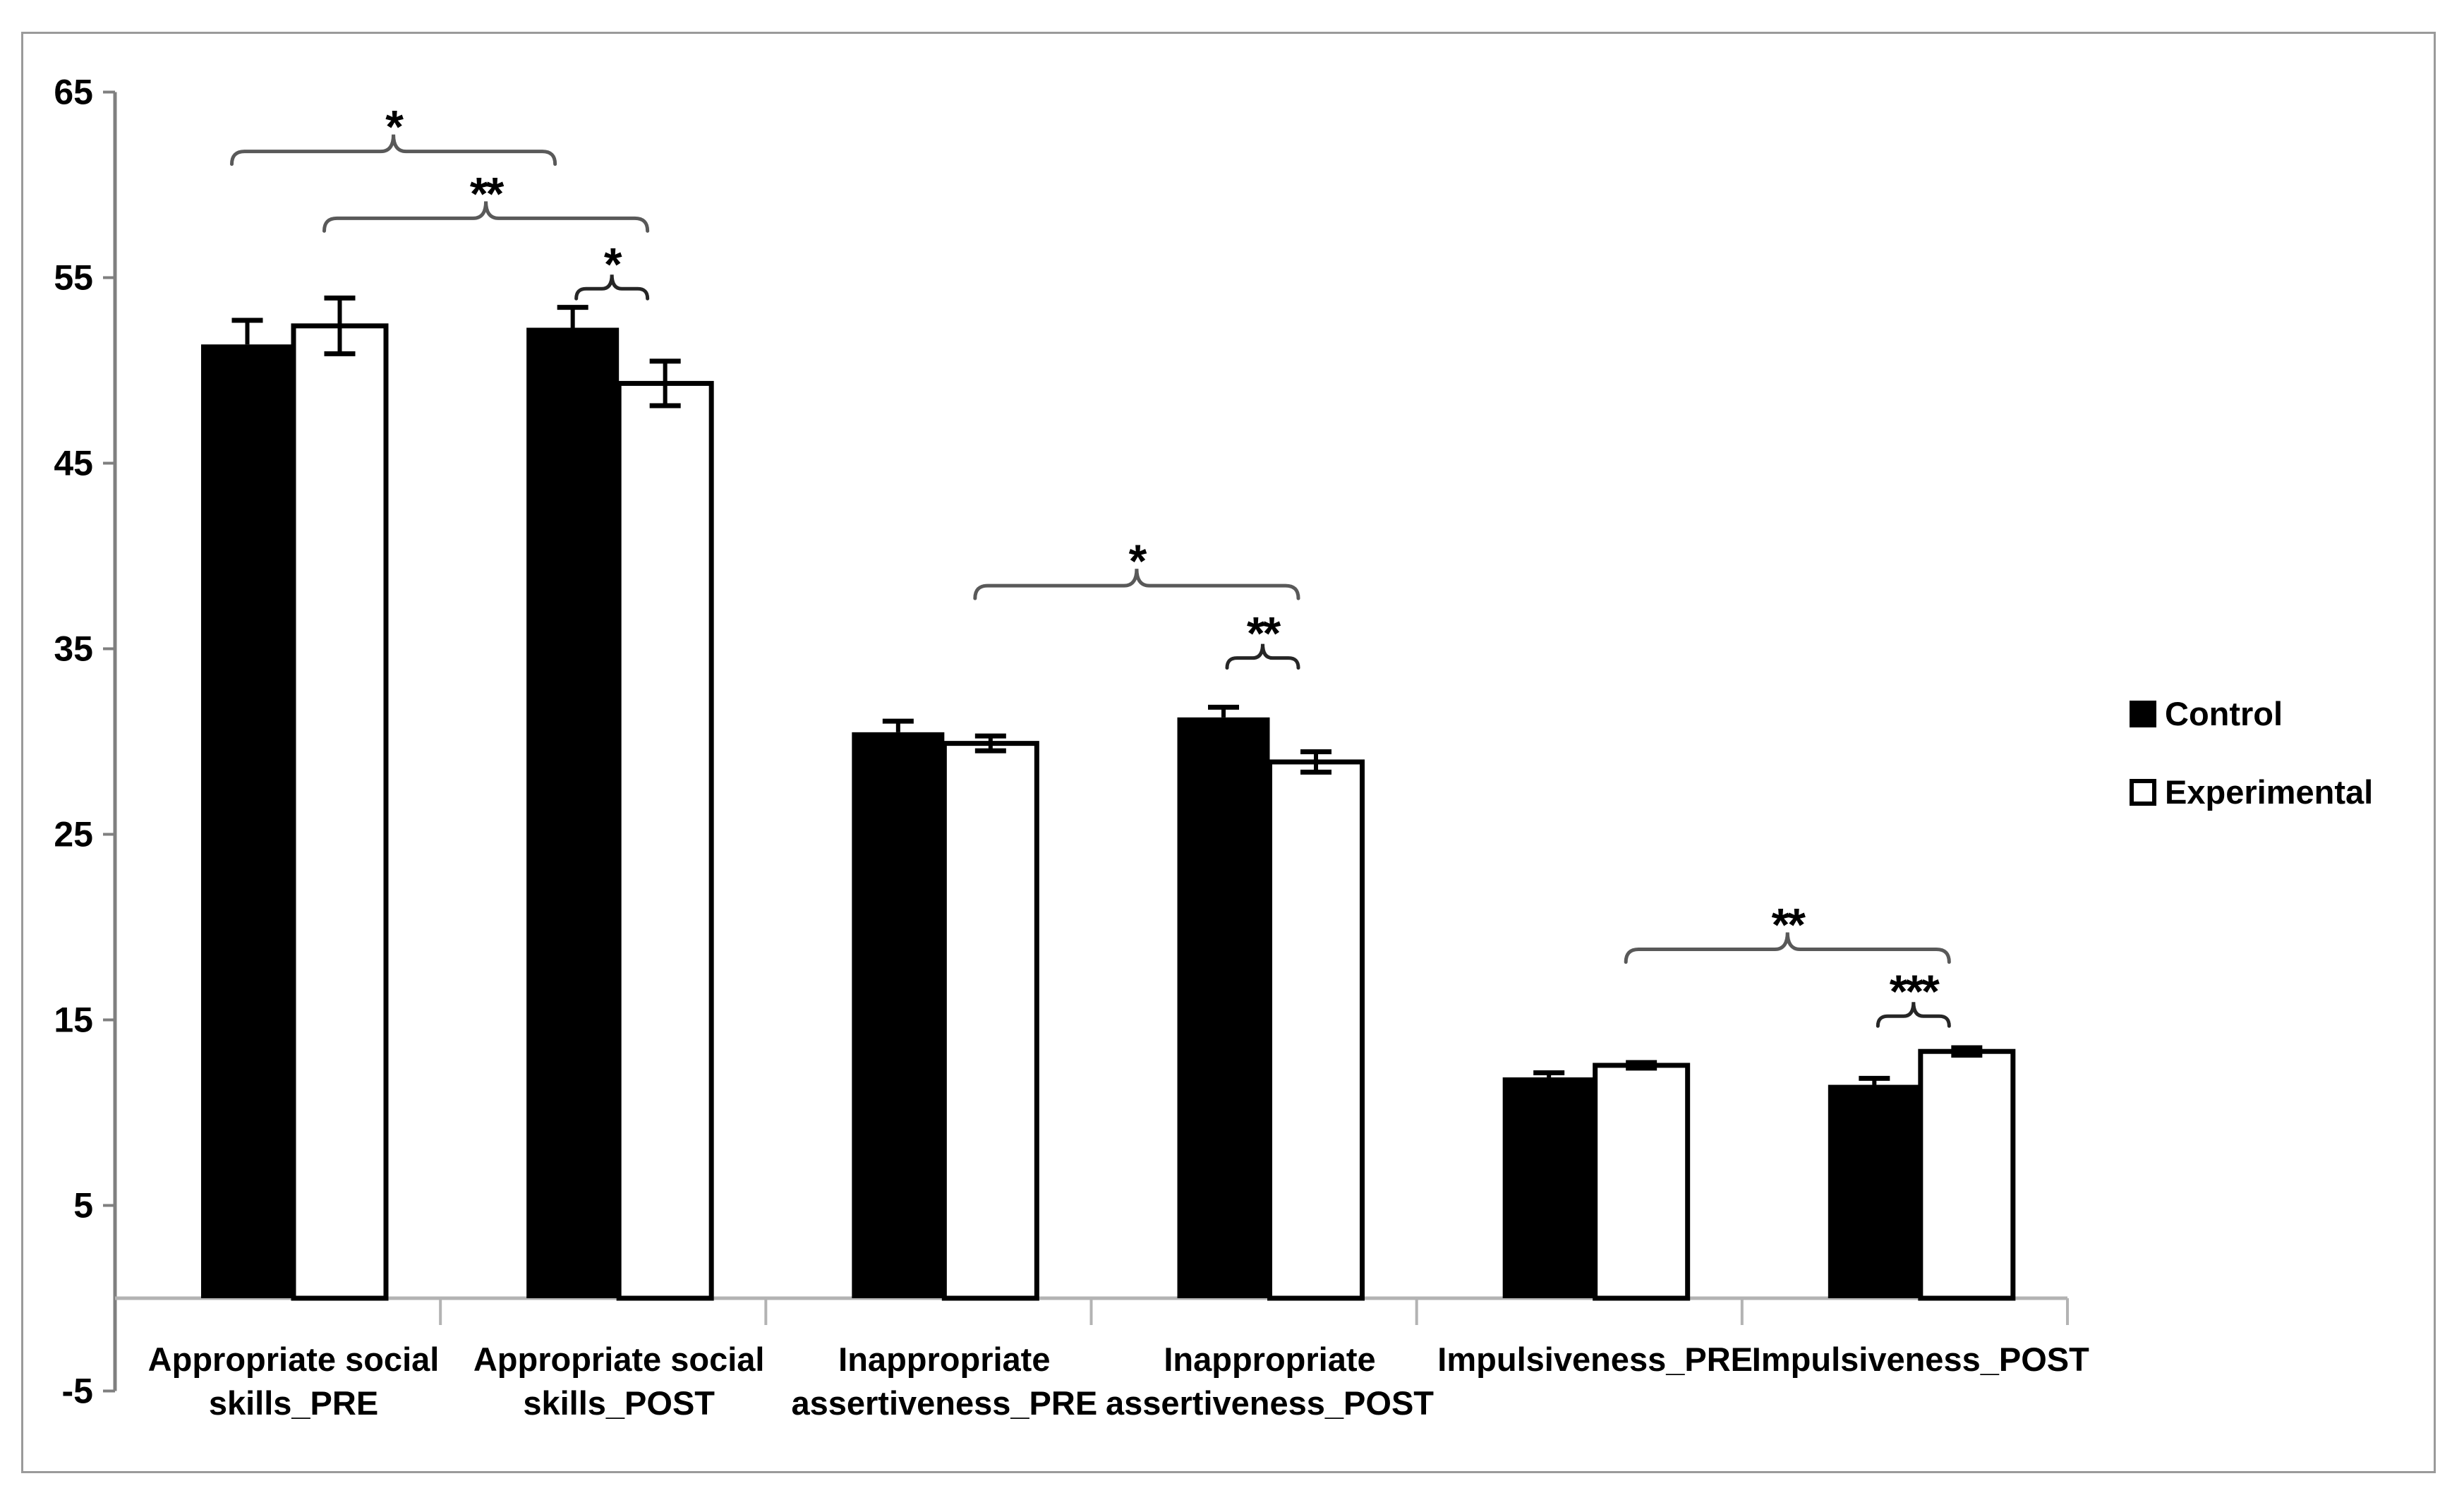 The width and height of the screenshot is (2464, 1500). What do you see at coordinates (1138, 561) in the screenshot?
I see `significance-label-3: *` at bounding box center [1138, 561].